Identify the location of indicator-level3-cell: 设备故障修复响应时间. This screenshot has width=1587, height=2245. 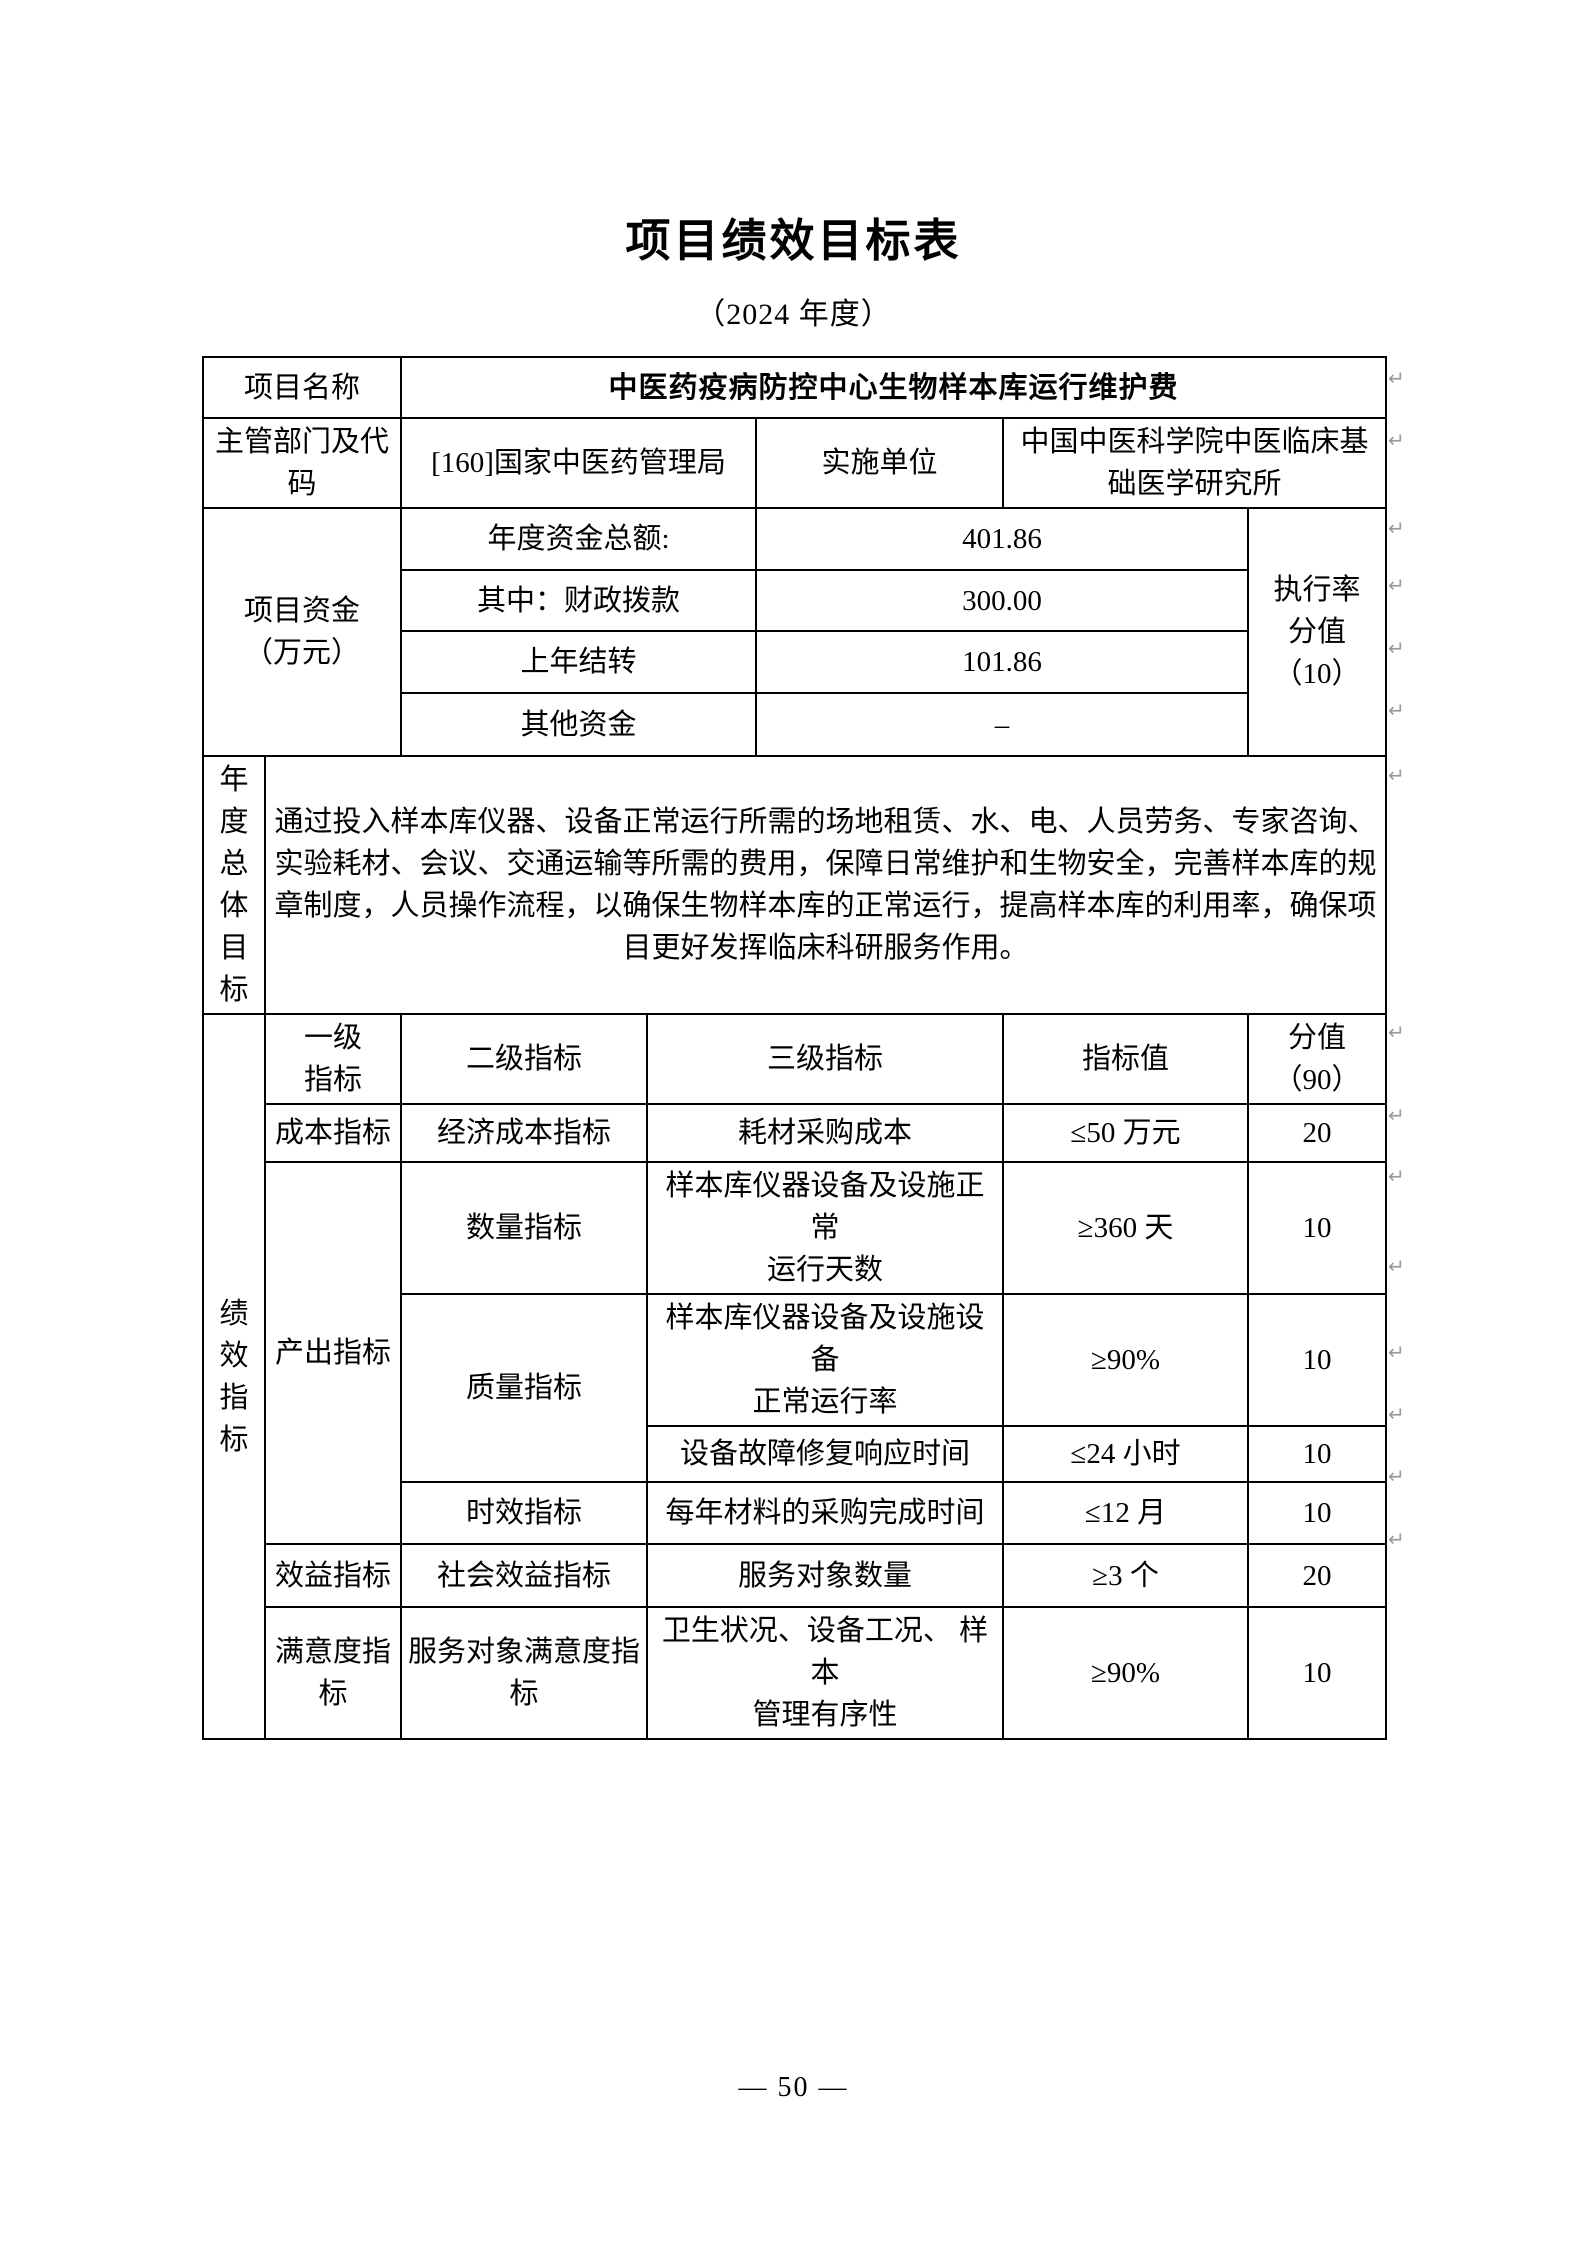
(825, 1454).